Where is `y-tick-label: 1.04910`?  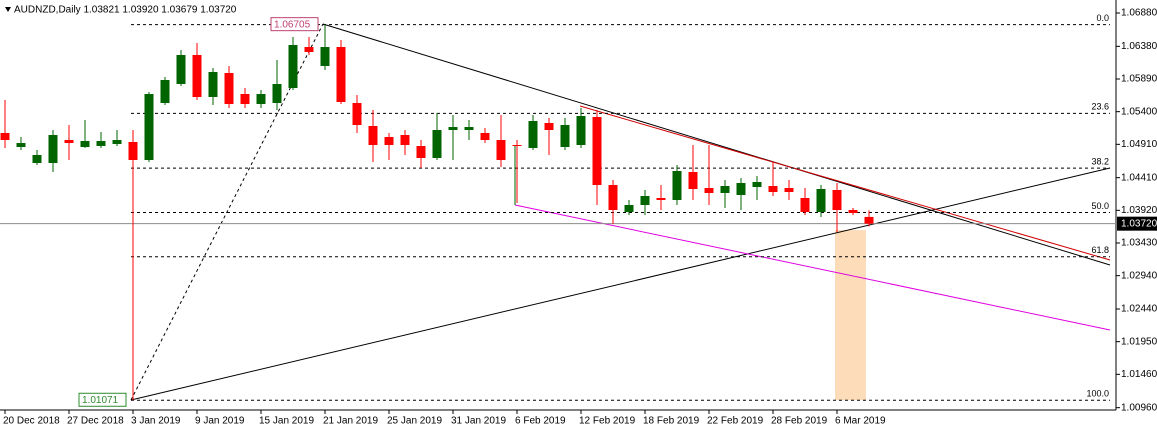
y-tick-label: 1.04910 is located at coordinates (1139, 144).